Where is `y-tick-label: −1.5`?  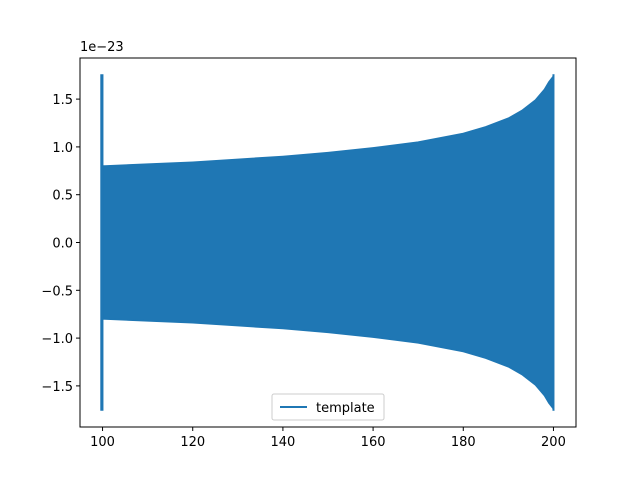 y-tick-label: −1.5 is located at coordinates (57, 387).